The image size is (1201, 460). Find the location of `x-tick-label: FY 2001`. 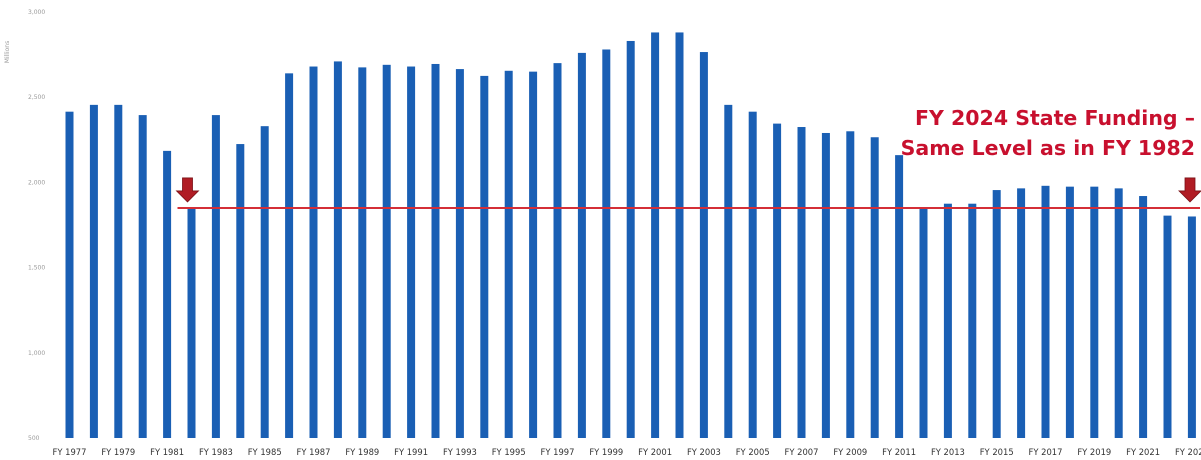

x-tick-label: FY 2001 is located at coordinates (655, 452).